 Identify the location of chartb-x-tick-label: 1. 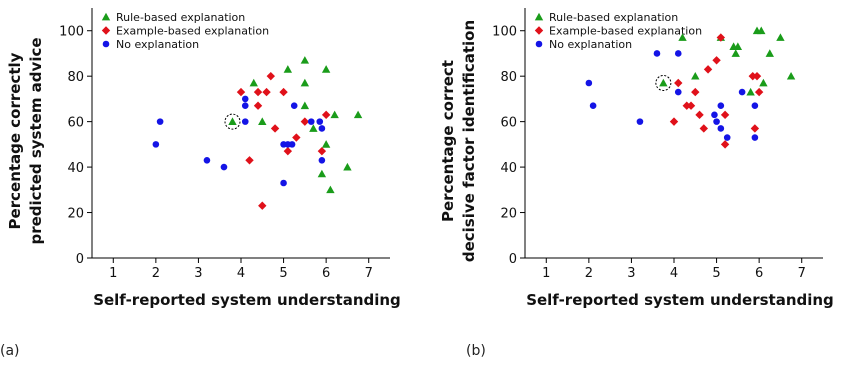
(546, 273).